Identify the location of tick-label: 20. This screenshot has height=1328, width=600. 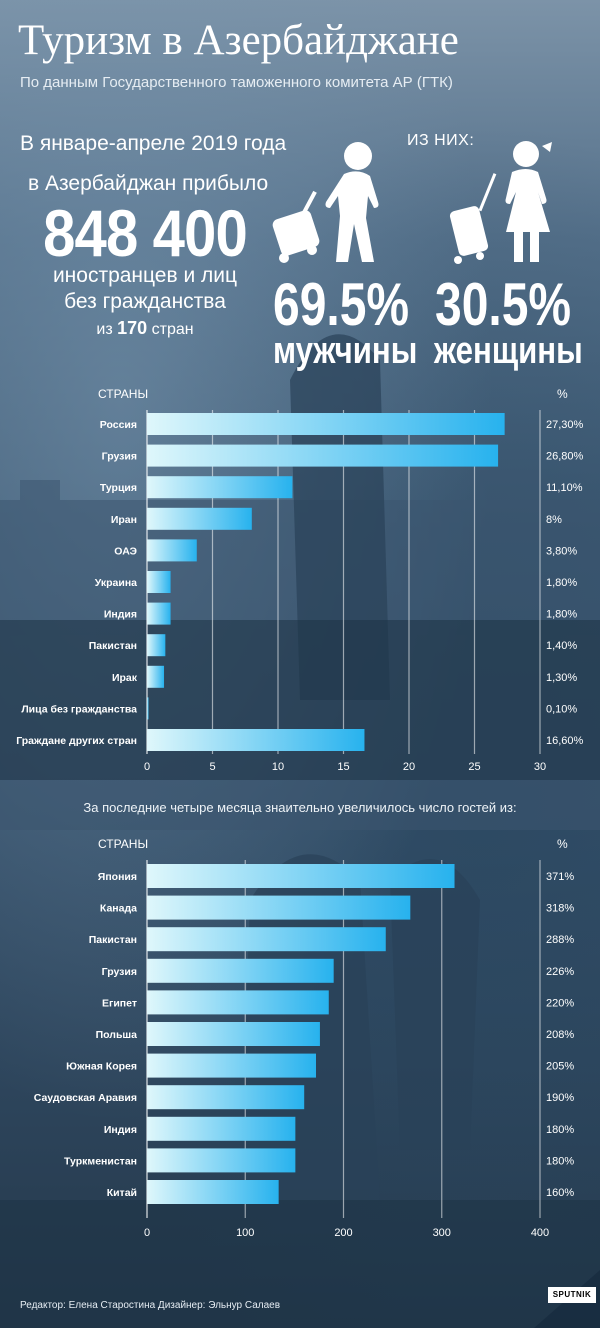
(409, 767).